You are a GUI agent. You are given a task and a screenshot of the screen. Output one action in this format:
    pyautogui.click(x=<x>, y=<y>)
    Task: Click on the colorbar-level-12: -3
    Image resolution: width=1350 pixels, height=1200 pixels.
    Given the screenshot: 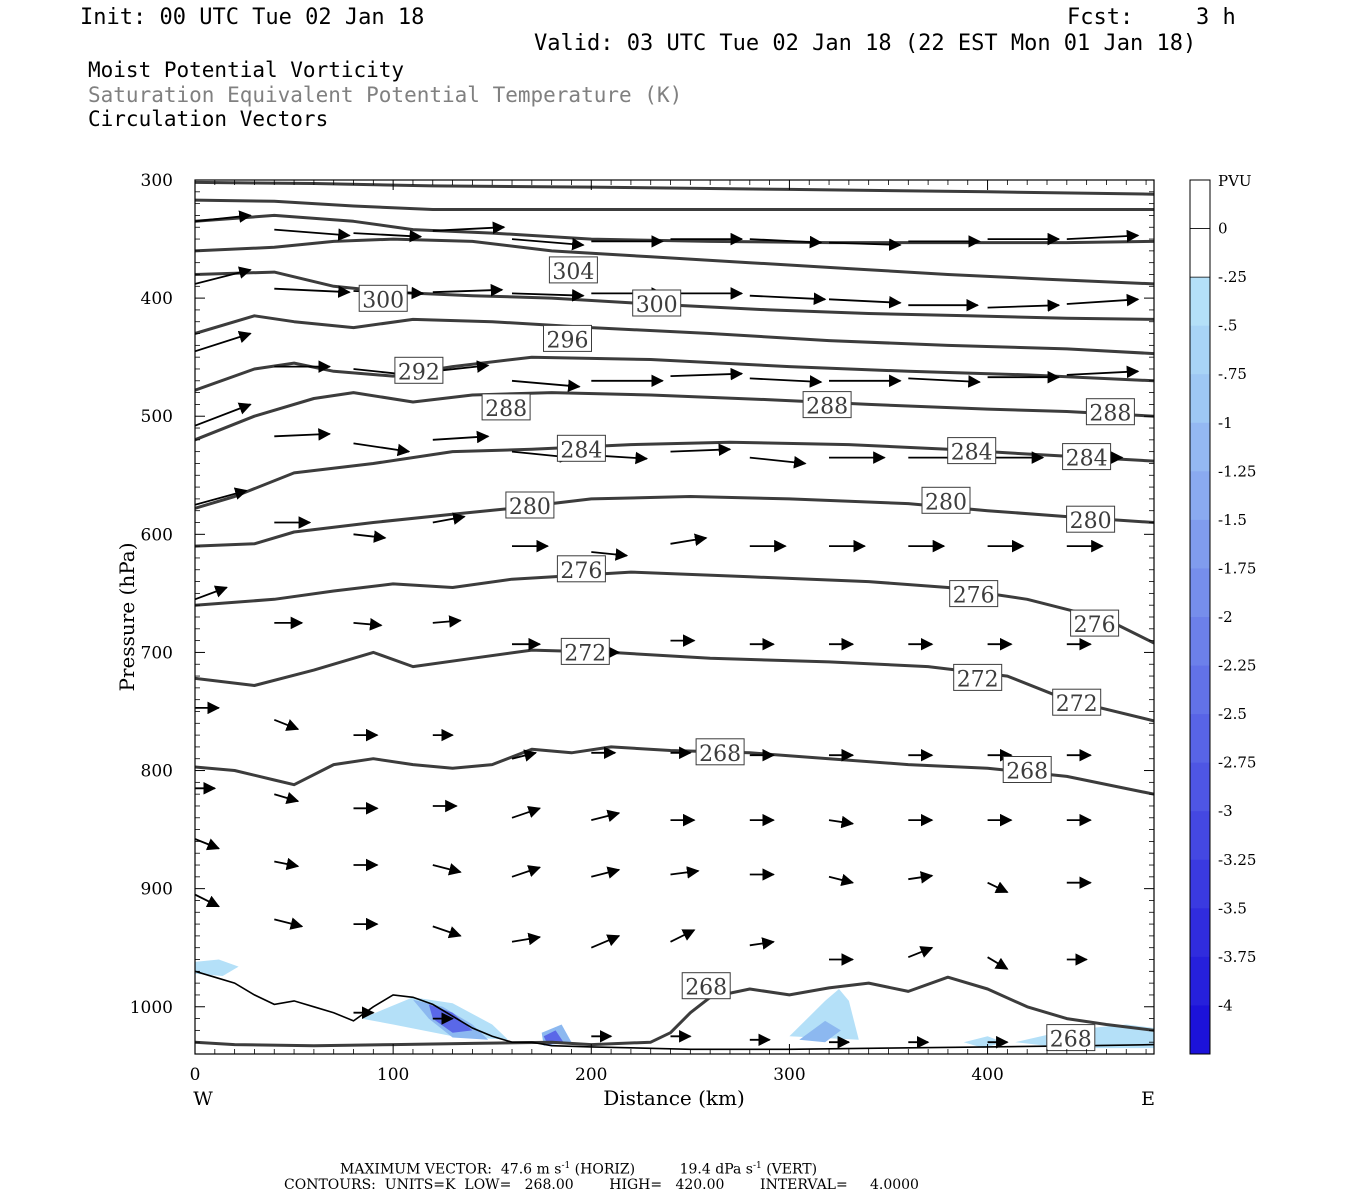 What is the action you would take?
    pyautogui.click(x=1225, y=811)
    